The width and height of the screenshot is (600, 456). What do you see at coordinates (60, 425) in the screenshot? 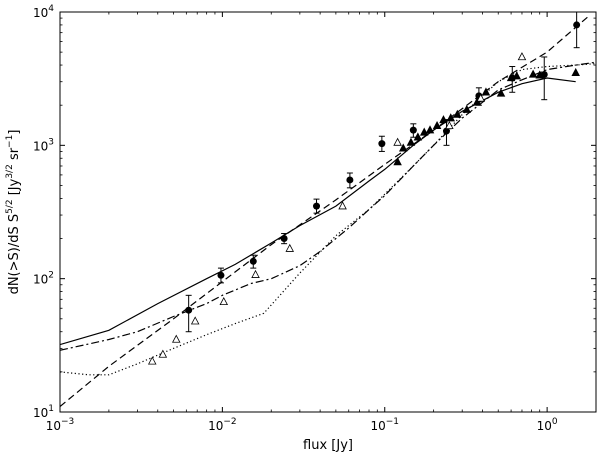
I see `x-tick-label: 10⁻³` at bounding box center [60, 425].